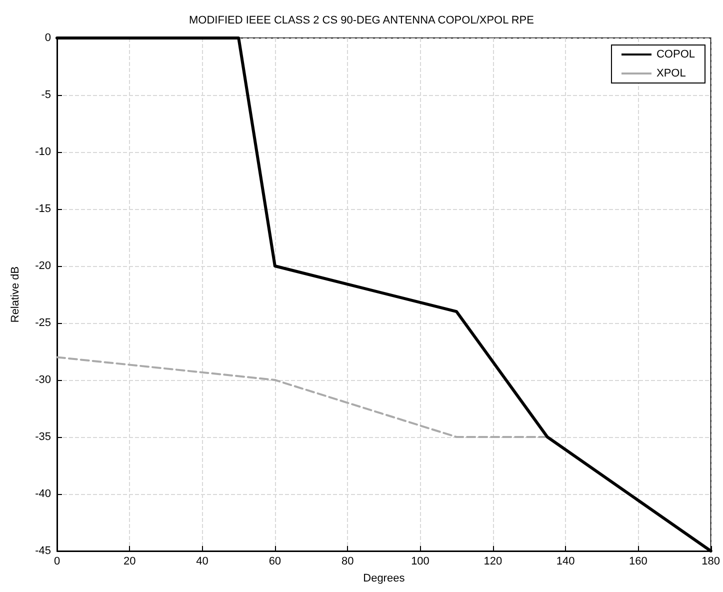 This screenshot has height=592, width=723. I want to click on y-axis-title: Relative dB, so click(16, 294).